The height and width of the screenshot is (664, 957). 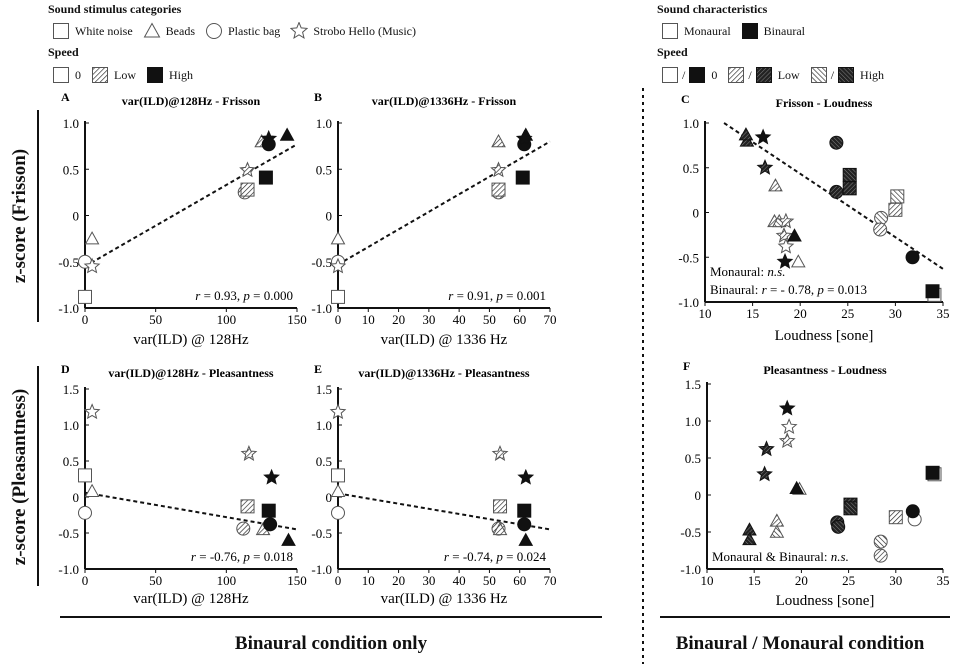 What do you see at coordinates (191, 340) in the screenshot?
I see `x-axis-label: var(ILD) @ 128Hz` at bounding box center [191, 340].